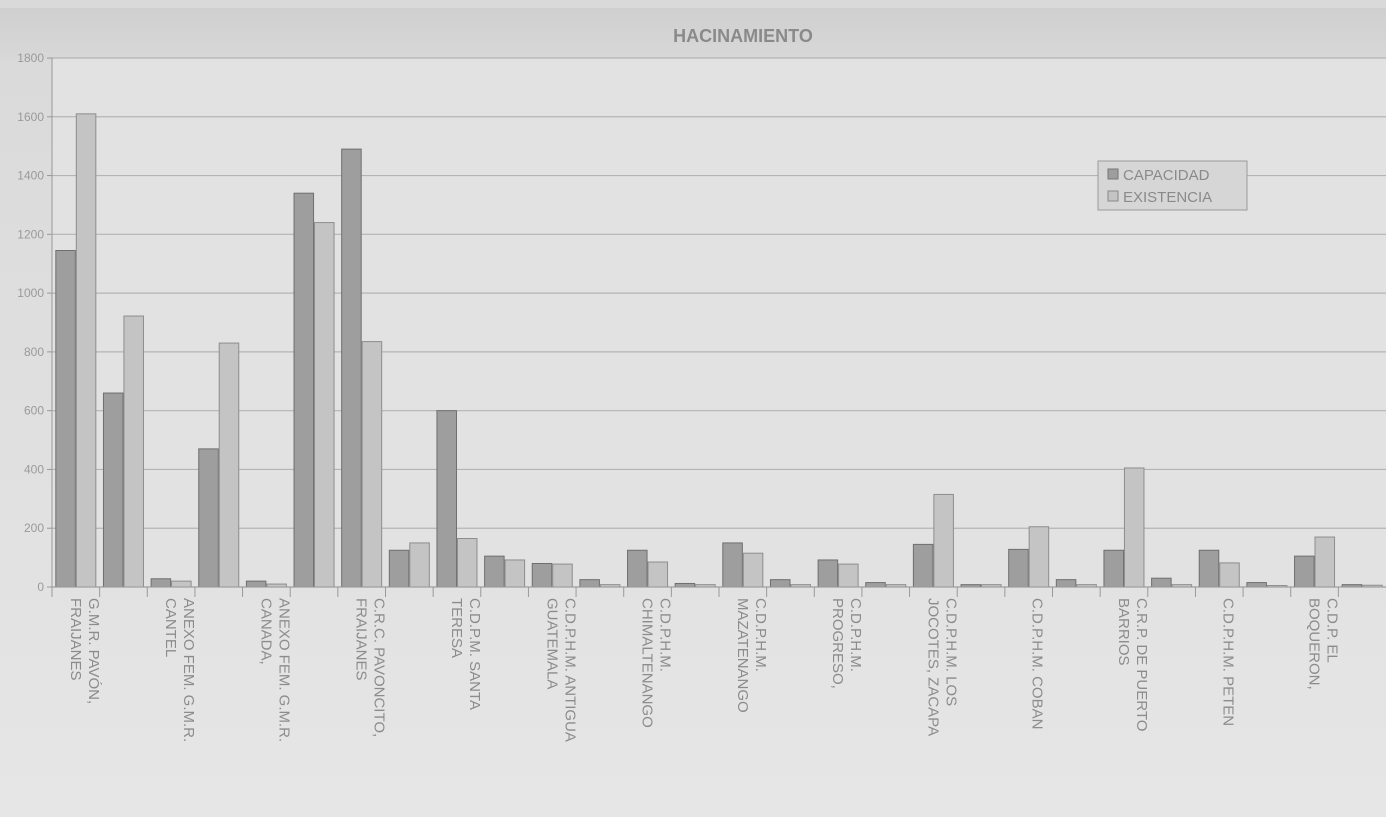 This screenshot has height=822, width=1386. I want to click on x-tick-label-line: C.R.C. PAVONCITO,, so click(379, 667).